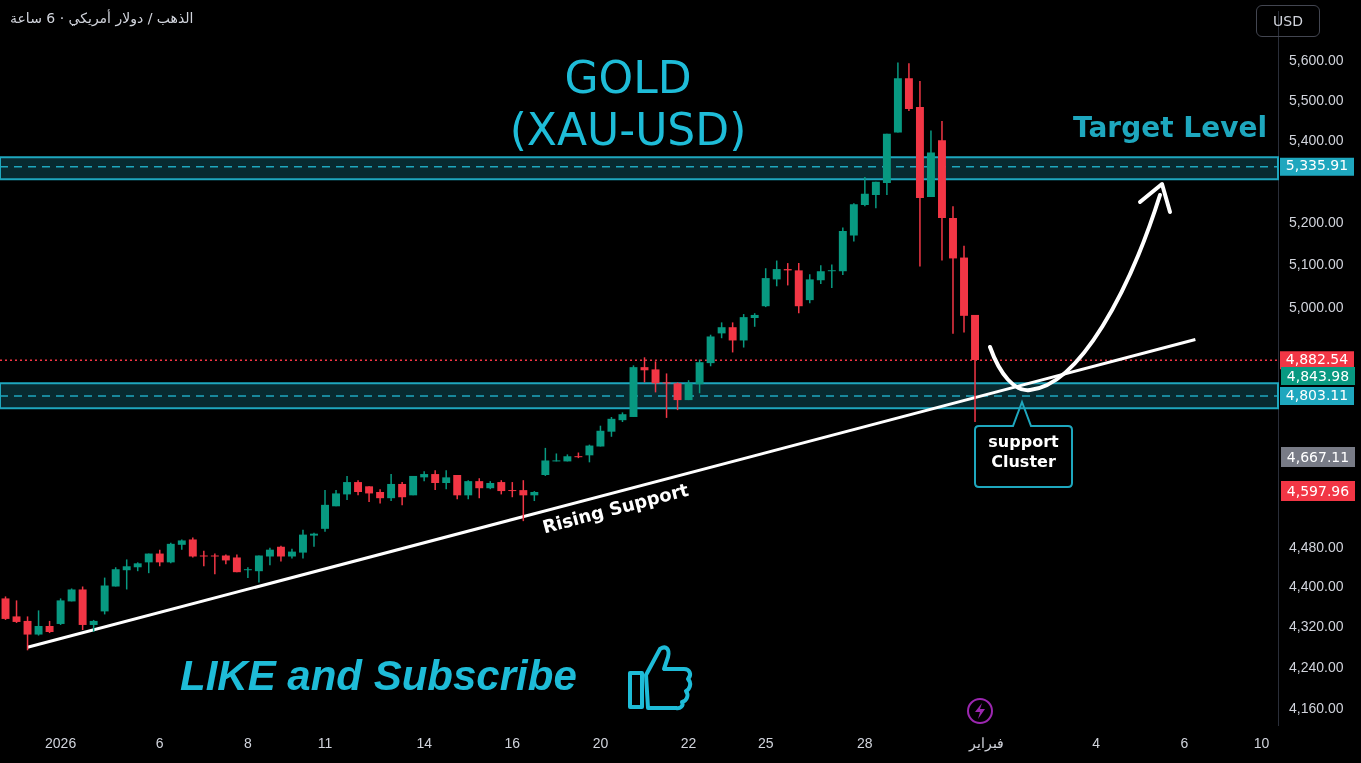  Describe the element at coordinates (424, 743) in the screenshot. I see `x-tick-label: 14` at that location.